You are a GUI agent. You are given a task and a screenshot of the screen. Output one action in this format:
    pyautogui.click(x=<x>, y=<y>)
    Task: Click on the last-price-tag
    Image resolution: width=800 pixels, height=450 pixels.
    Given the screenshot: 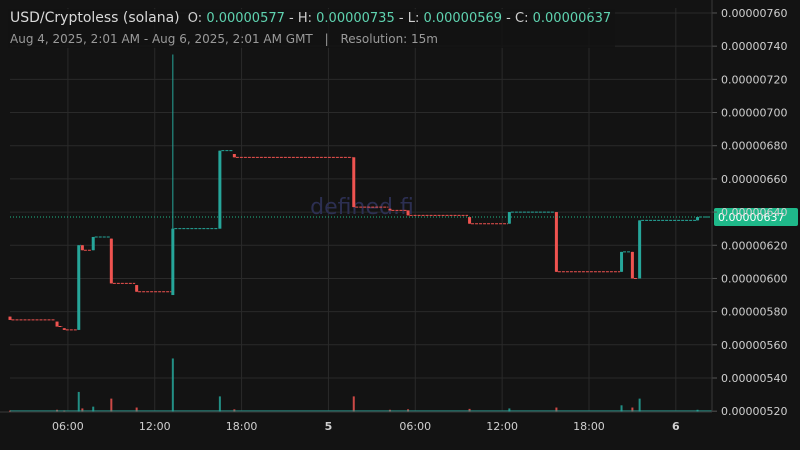 What is the action you would take?
    pyautogui.click(x=756, y=217)
    